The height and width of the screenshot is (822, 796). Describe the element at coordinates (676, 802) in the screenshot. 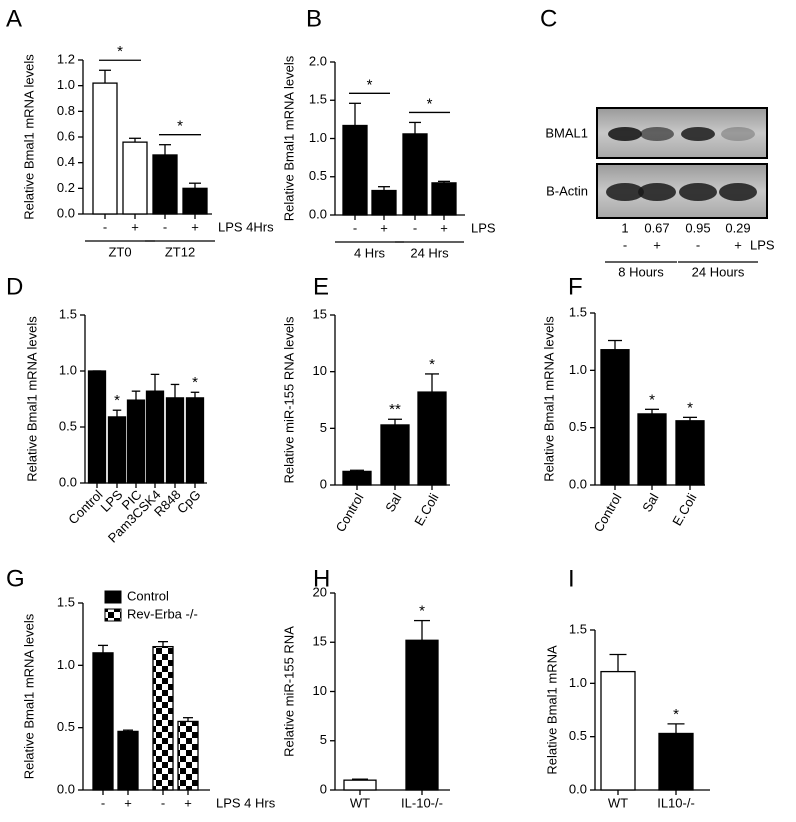

I see `x-tick-label: IL10-/-` at that location.